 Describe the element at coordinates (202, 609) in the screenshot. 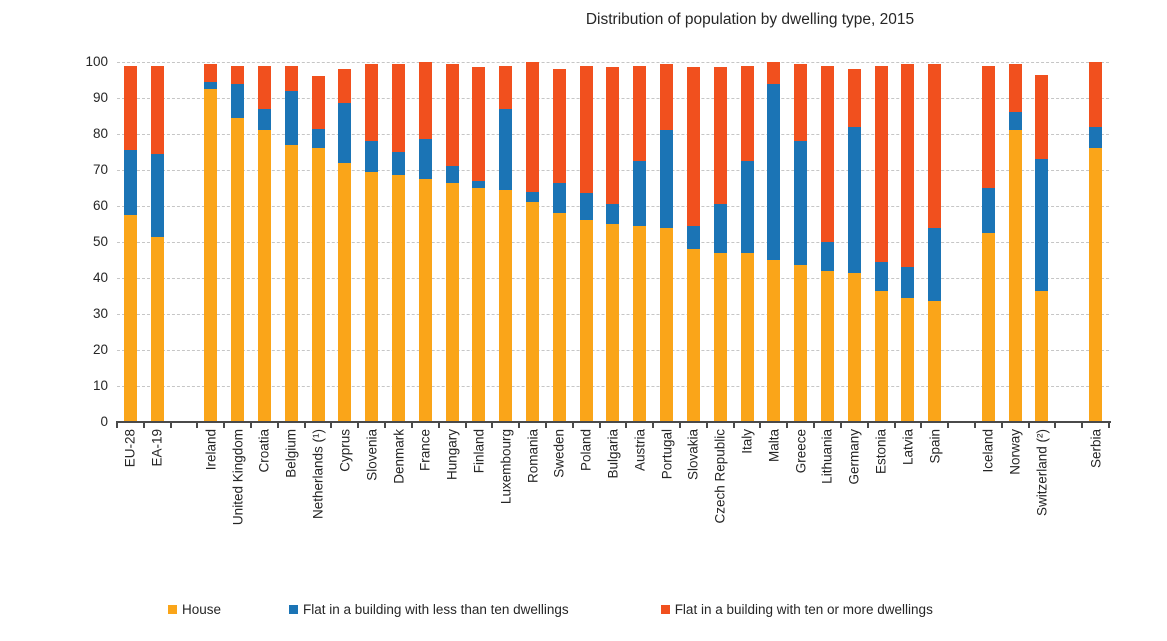

I see `legend-label-house: House` at that location.